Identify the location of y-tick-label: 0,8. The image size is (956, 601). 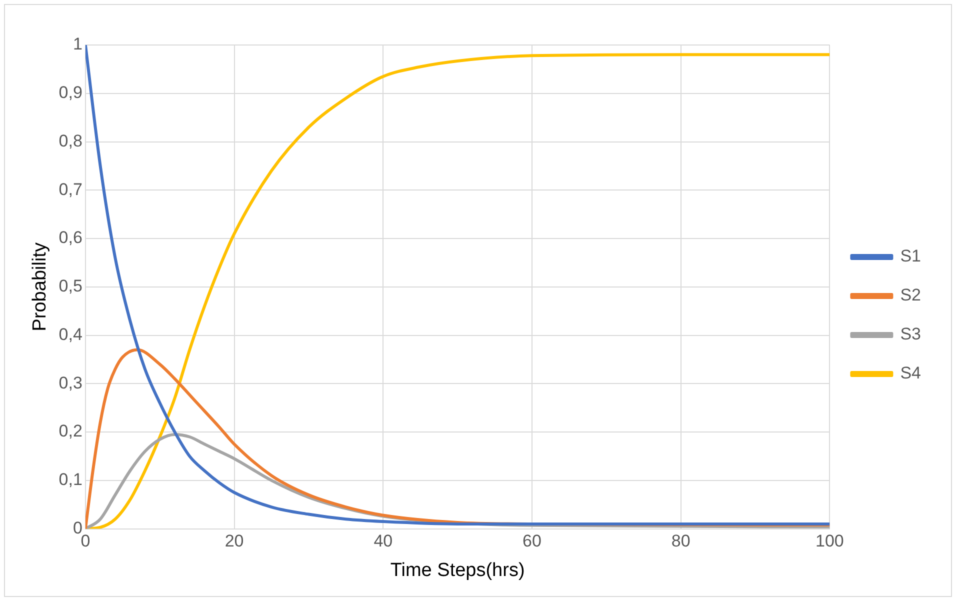
(70, 140).